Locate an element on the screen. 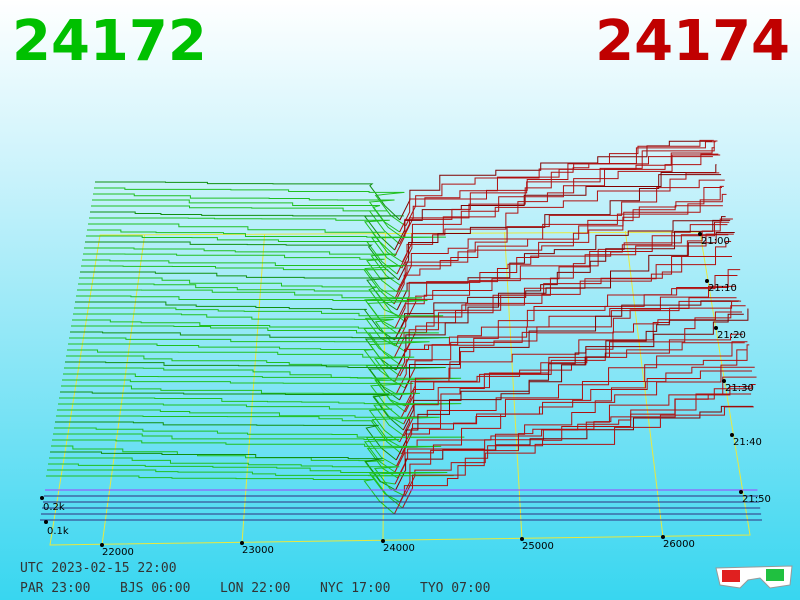 This screenshot has width=800, height=600. glasses-icon is located at coordinates (754, 577).